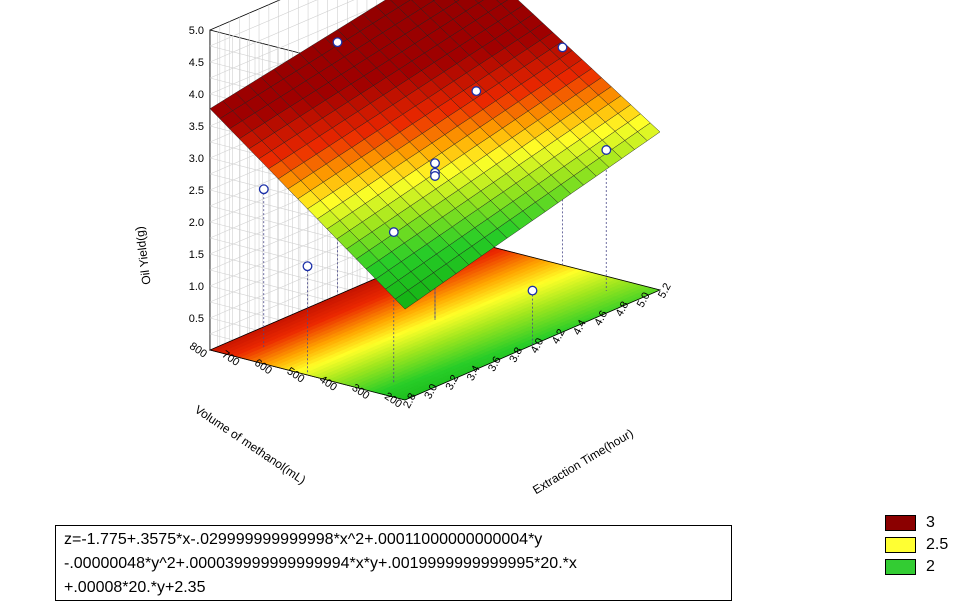  Describe the element at coordinates (925, 567) in the screenshot. I see `legend-item: 2` at that location.